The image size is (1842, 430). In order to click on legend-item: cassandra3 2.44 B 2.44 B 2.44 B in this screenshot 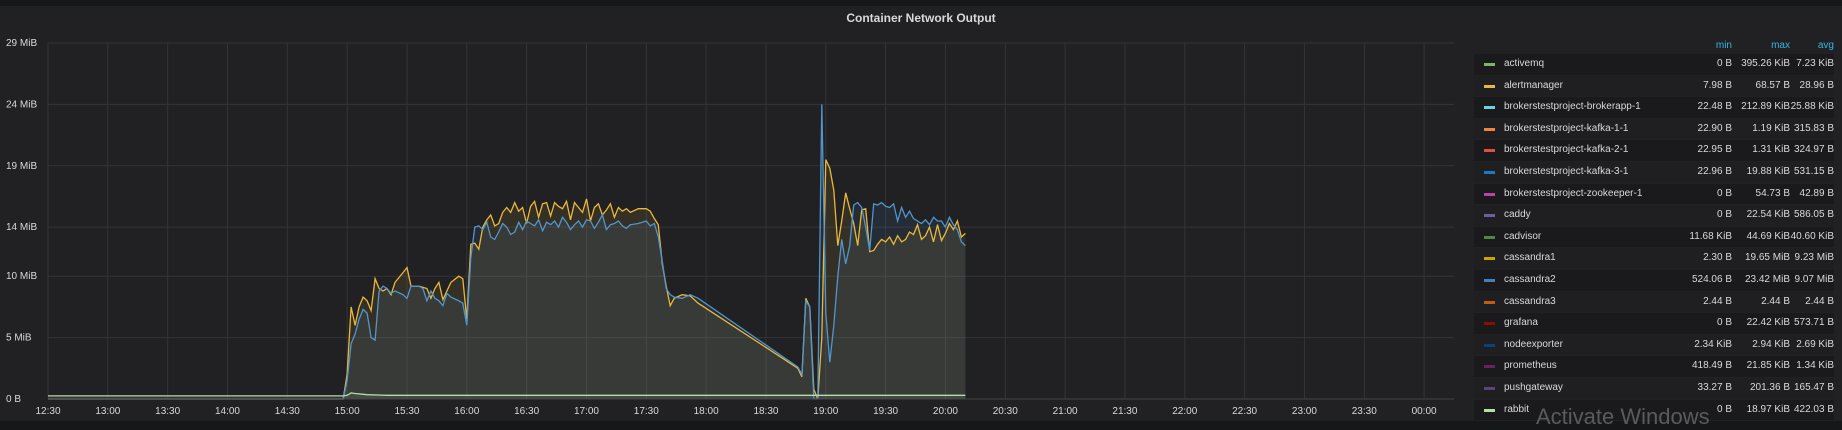, I will do `click(1654, 302)`.